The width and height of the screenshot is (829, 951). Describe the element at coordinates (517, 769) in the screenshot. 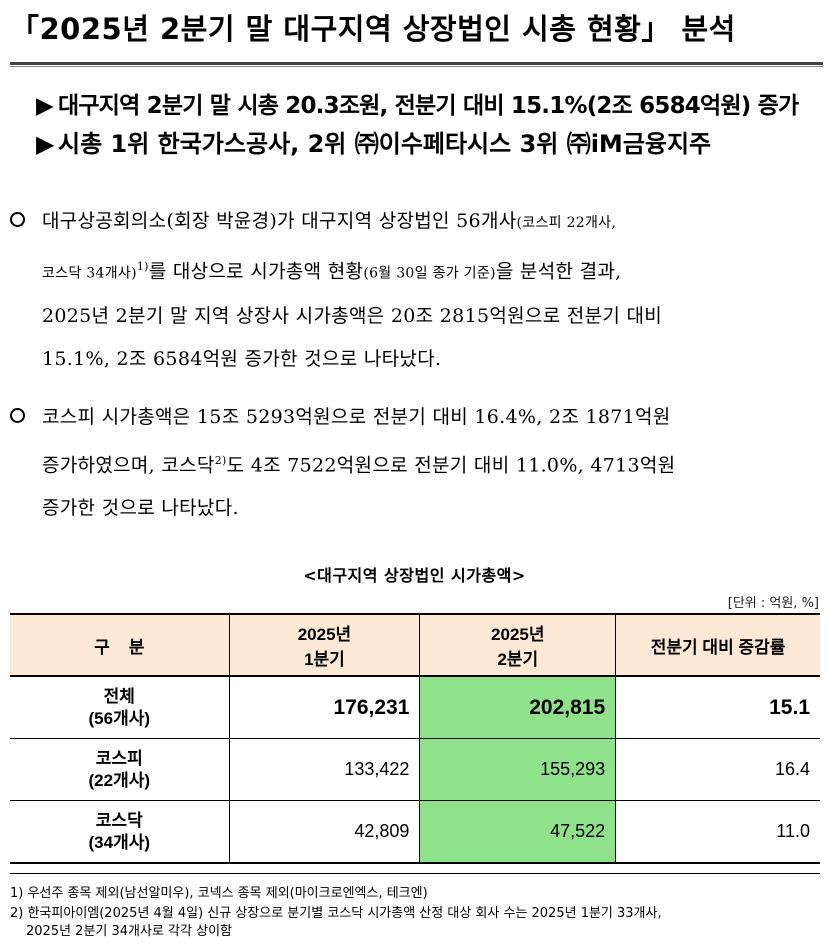

I see `row-q2-value: 155,293` at that location.